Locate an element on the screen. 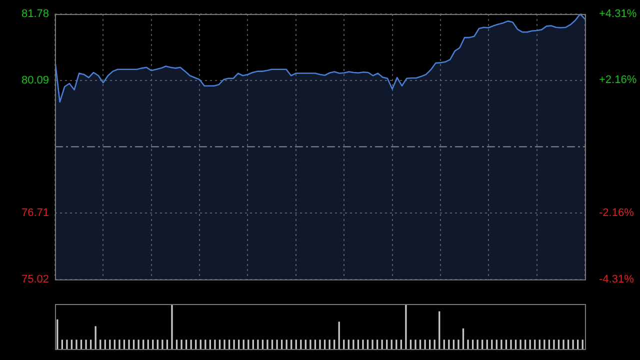 The height and width of the screenshot is (360, 640). y2-tick-label: +4.31% is located at coordinates (618, 14).